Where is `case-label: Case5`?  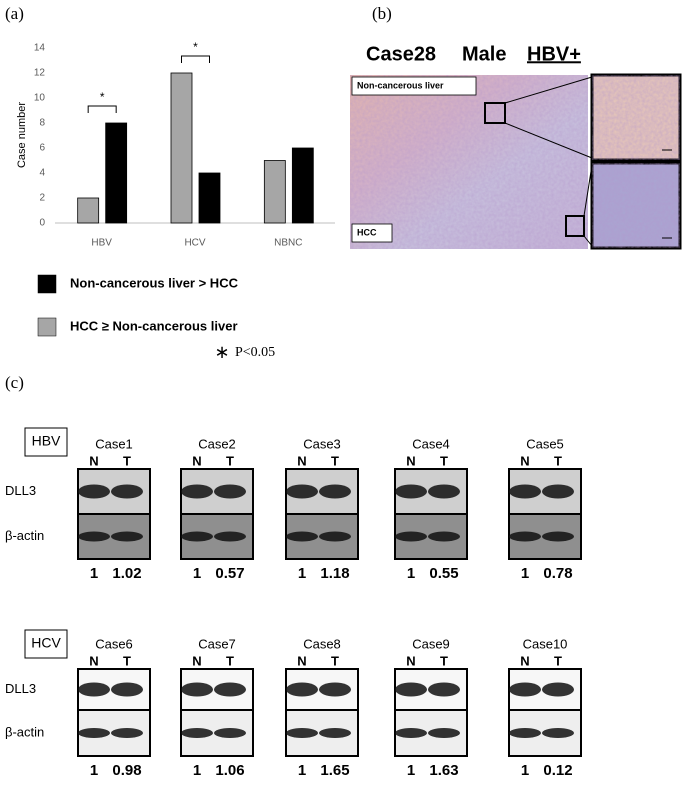 case-label: Case5 is located at coordinates (545, 443).